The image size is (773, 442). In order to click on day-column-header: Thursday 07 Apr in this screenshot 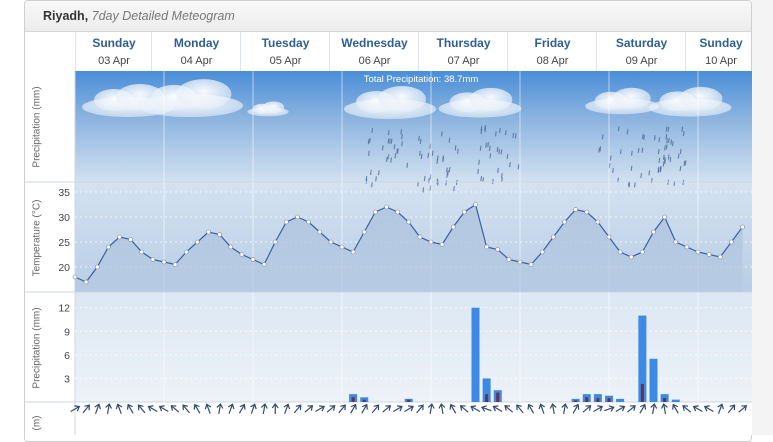, I will do `click(463, 52)`.